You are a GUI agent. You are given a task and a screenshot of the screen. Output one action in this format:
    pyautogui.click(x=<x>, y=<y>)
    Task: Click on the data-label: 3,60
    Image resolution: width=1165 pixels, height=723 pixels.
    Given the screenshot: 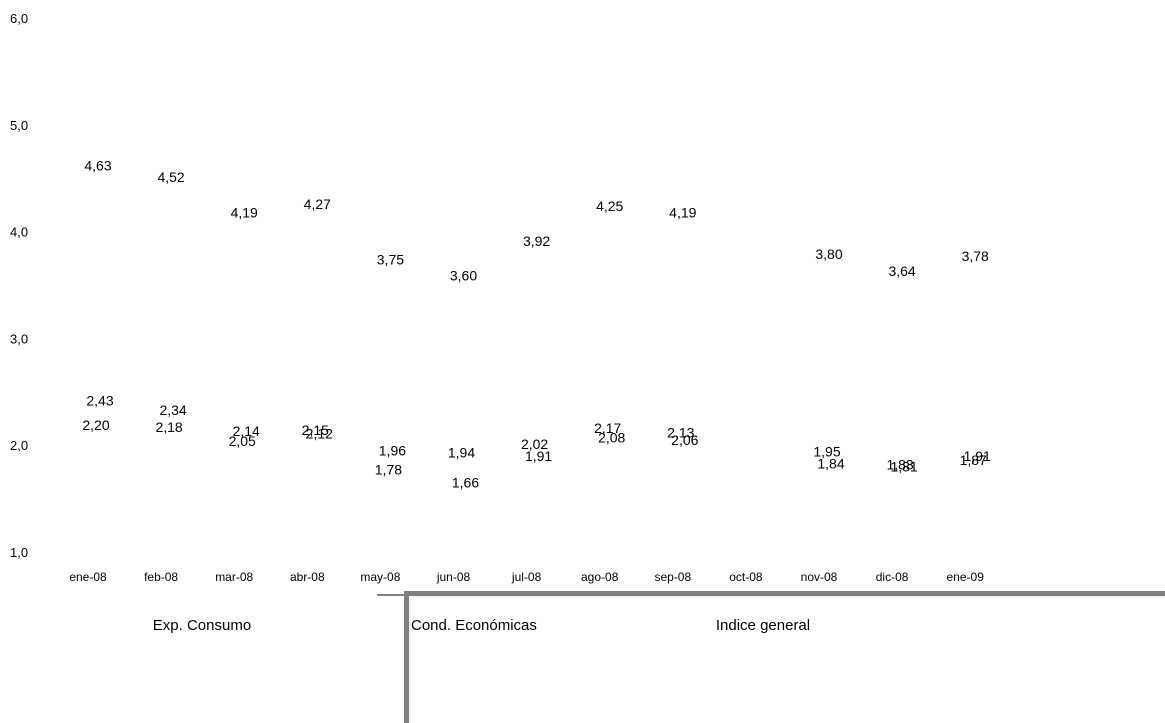 What is the action you would take?
    pyautogui.click(x=463, y=275)
    